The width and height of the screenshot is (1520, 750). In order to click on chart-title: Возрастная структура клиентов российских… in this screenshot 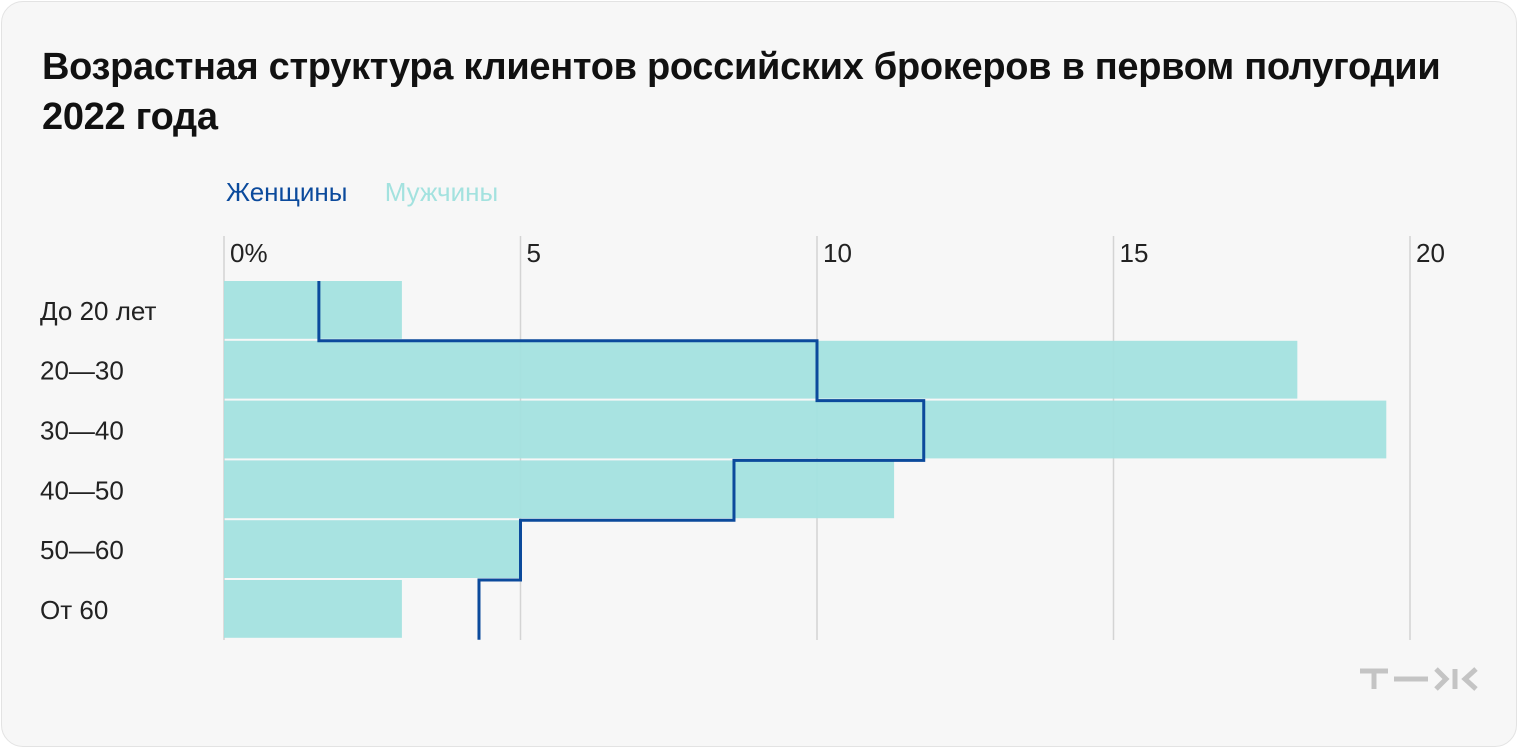, I will do `click(741, 92)`.